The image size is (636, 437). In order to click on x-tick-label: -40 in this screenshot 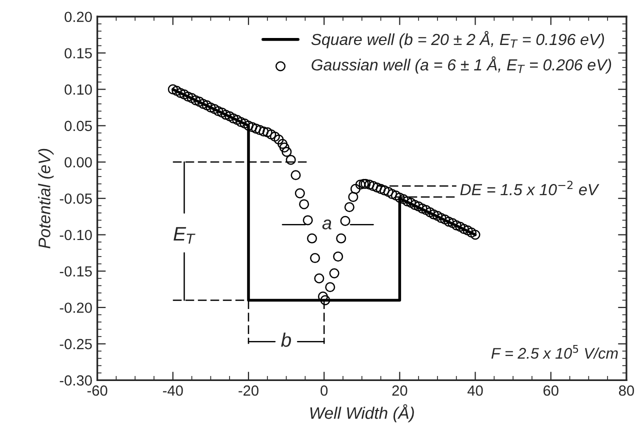, I will do `click(173, 390)`.